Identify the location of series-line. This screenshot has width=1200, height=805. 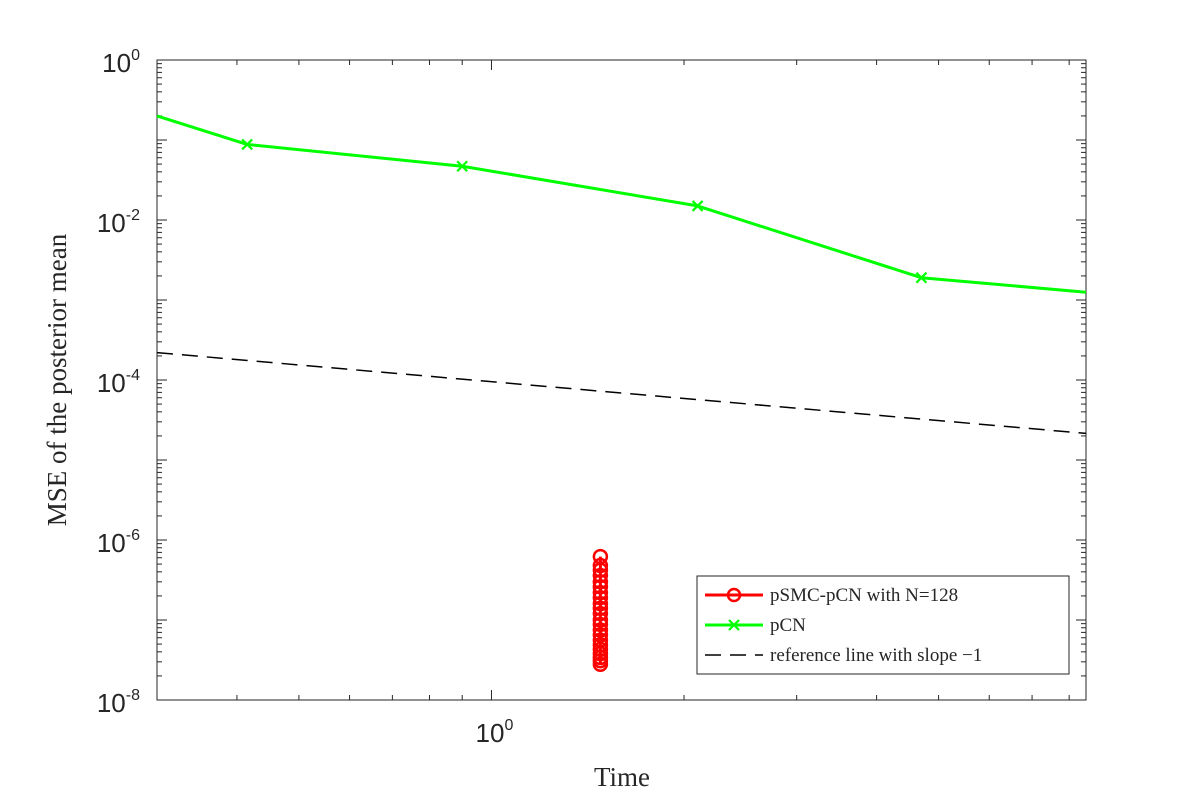
(621, 393).